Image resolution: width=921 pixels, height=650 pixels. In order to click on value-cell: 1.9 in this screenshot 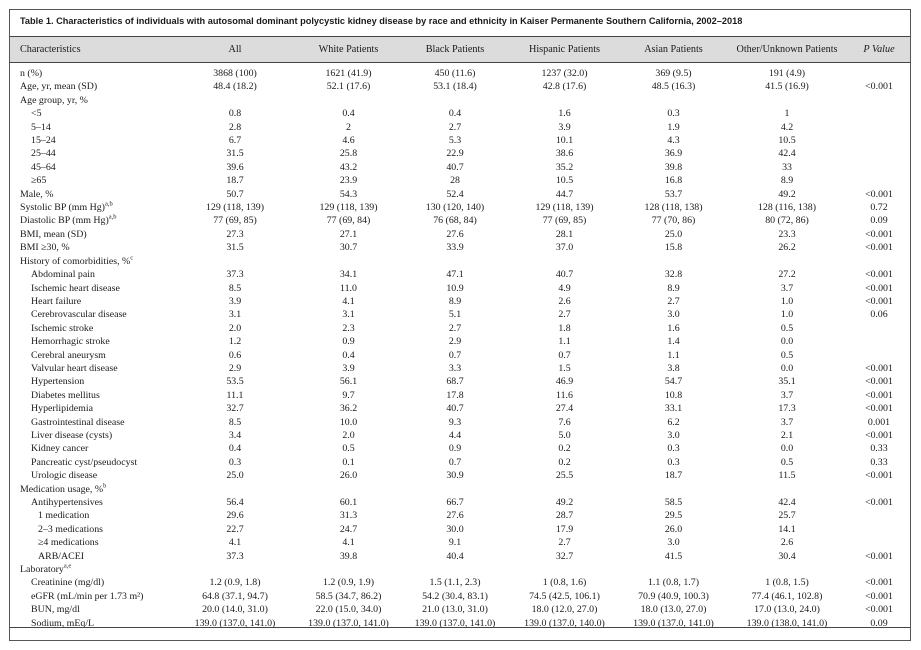, I will do `click(673, 127)`.